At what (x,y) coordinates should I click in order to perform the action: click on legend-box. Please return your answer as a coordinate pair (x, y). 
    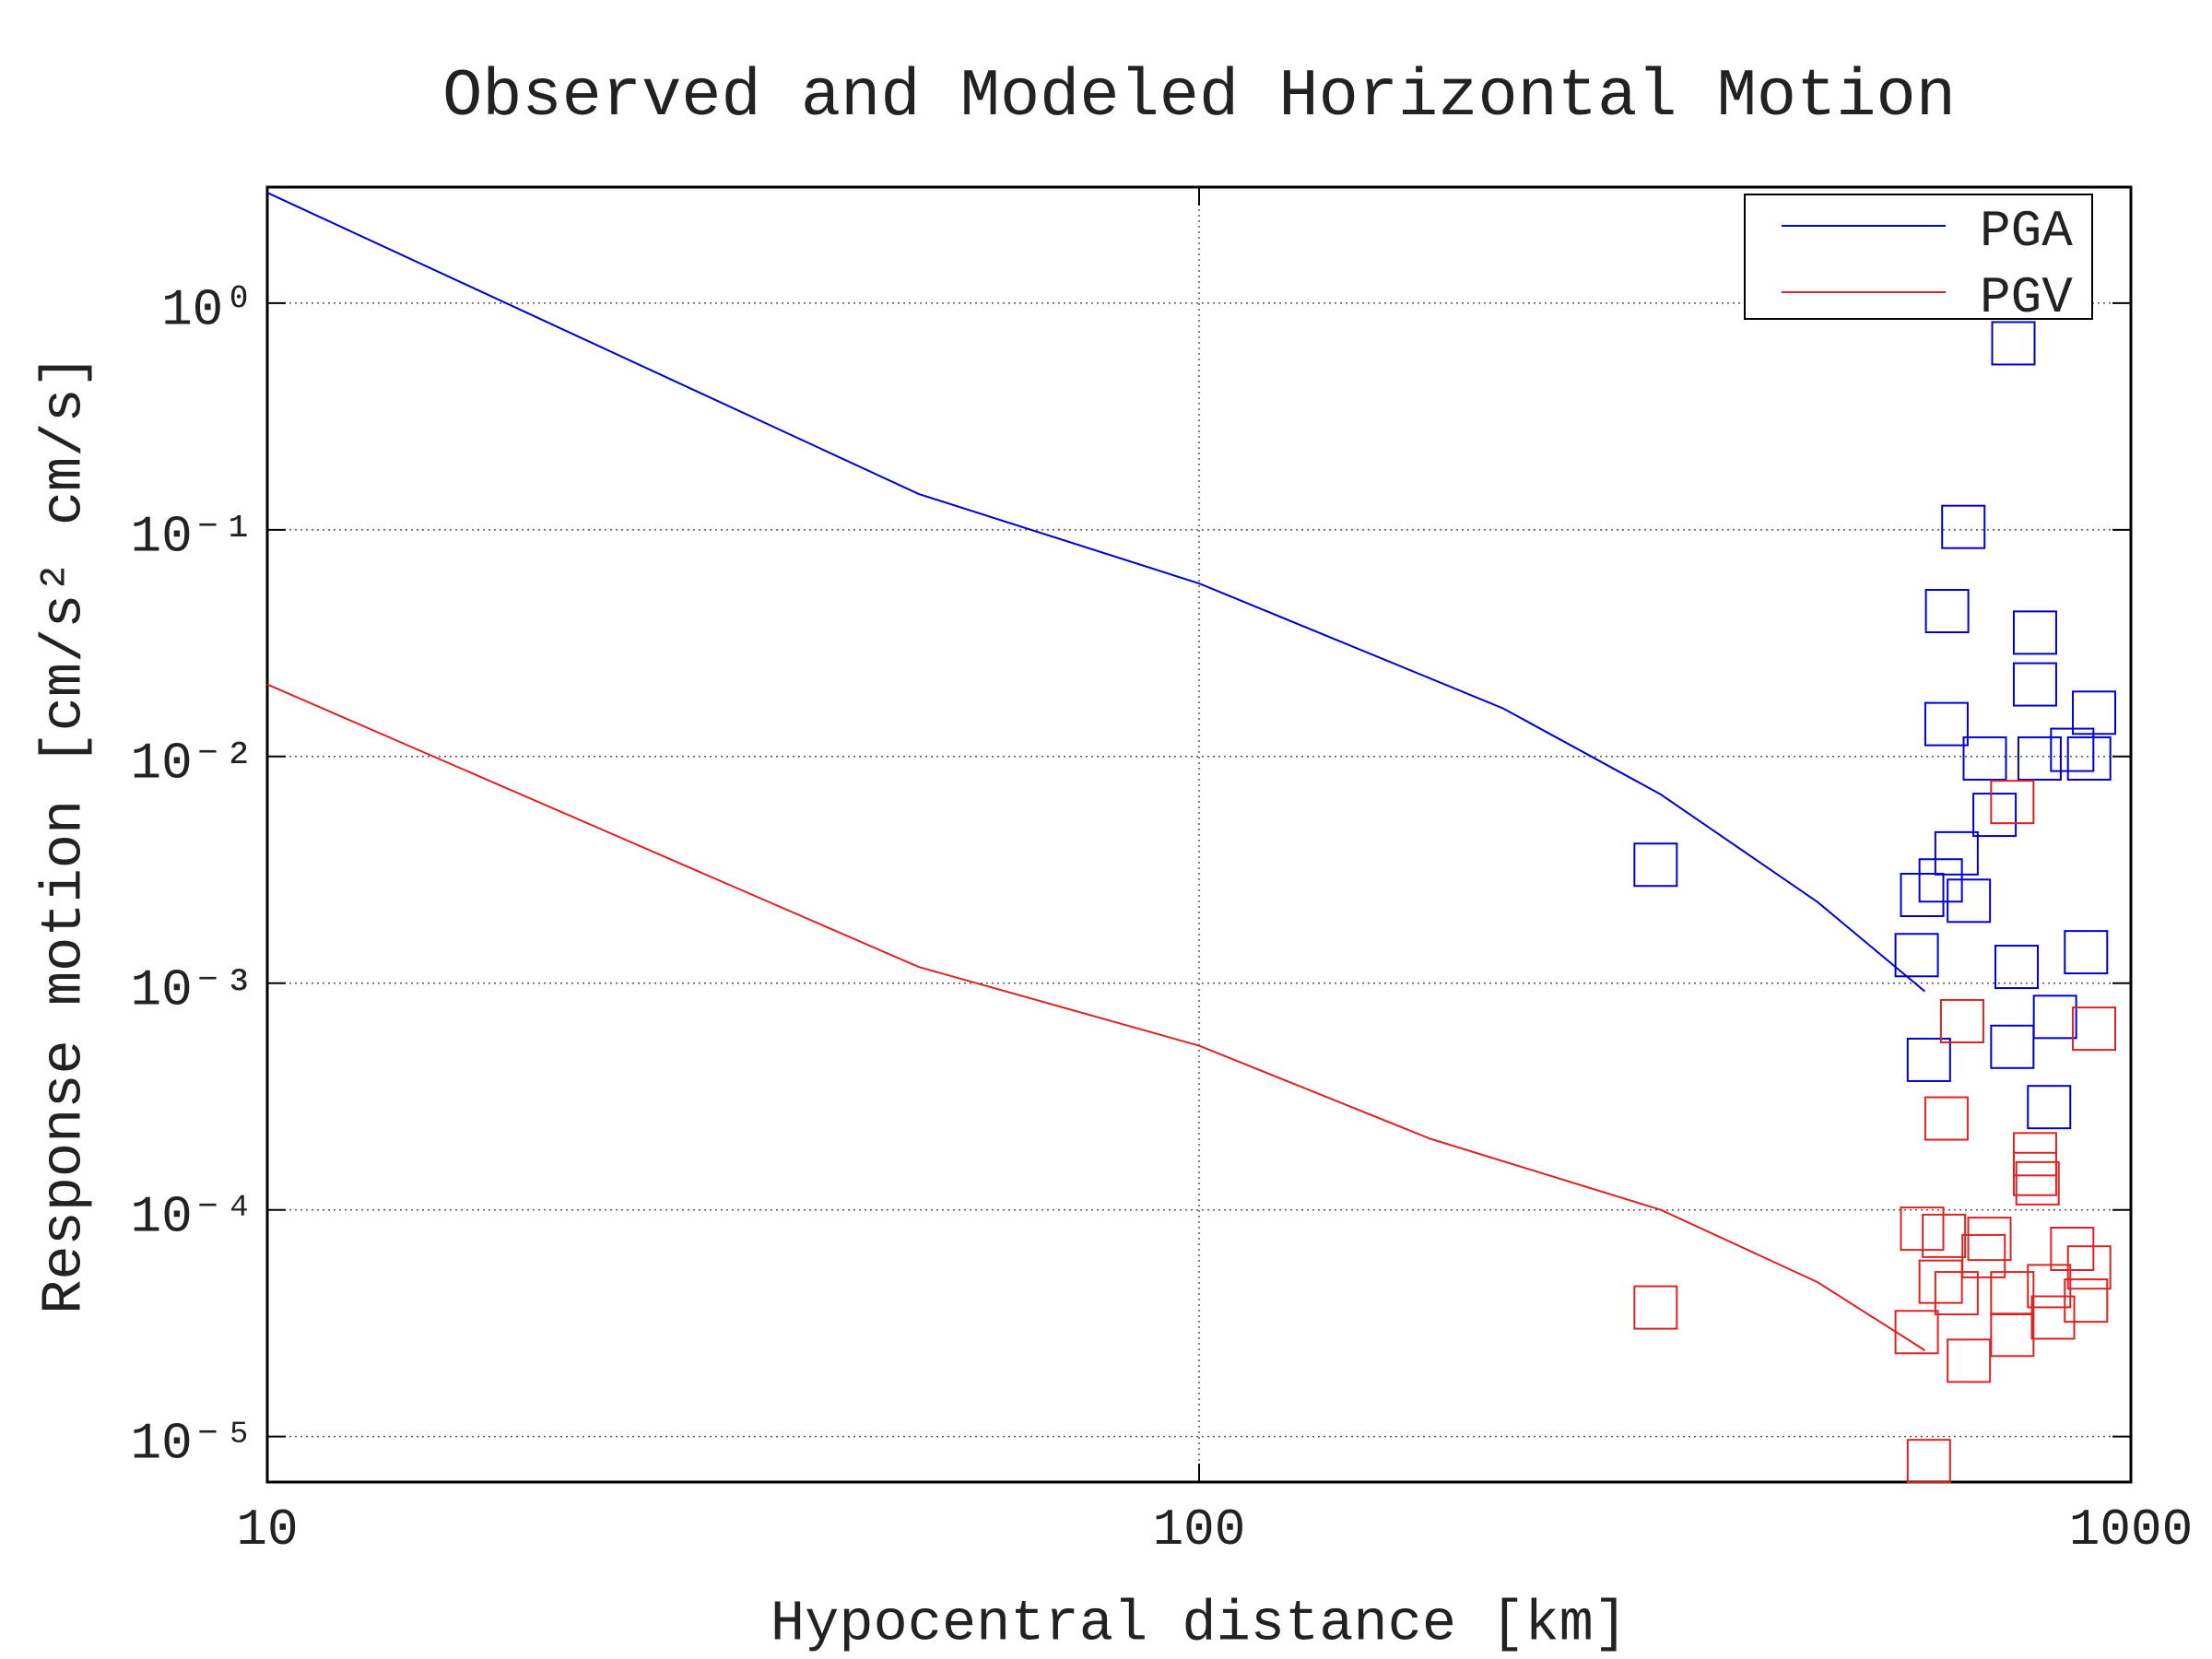
    Looking at the image, I should click on (1918, 257).